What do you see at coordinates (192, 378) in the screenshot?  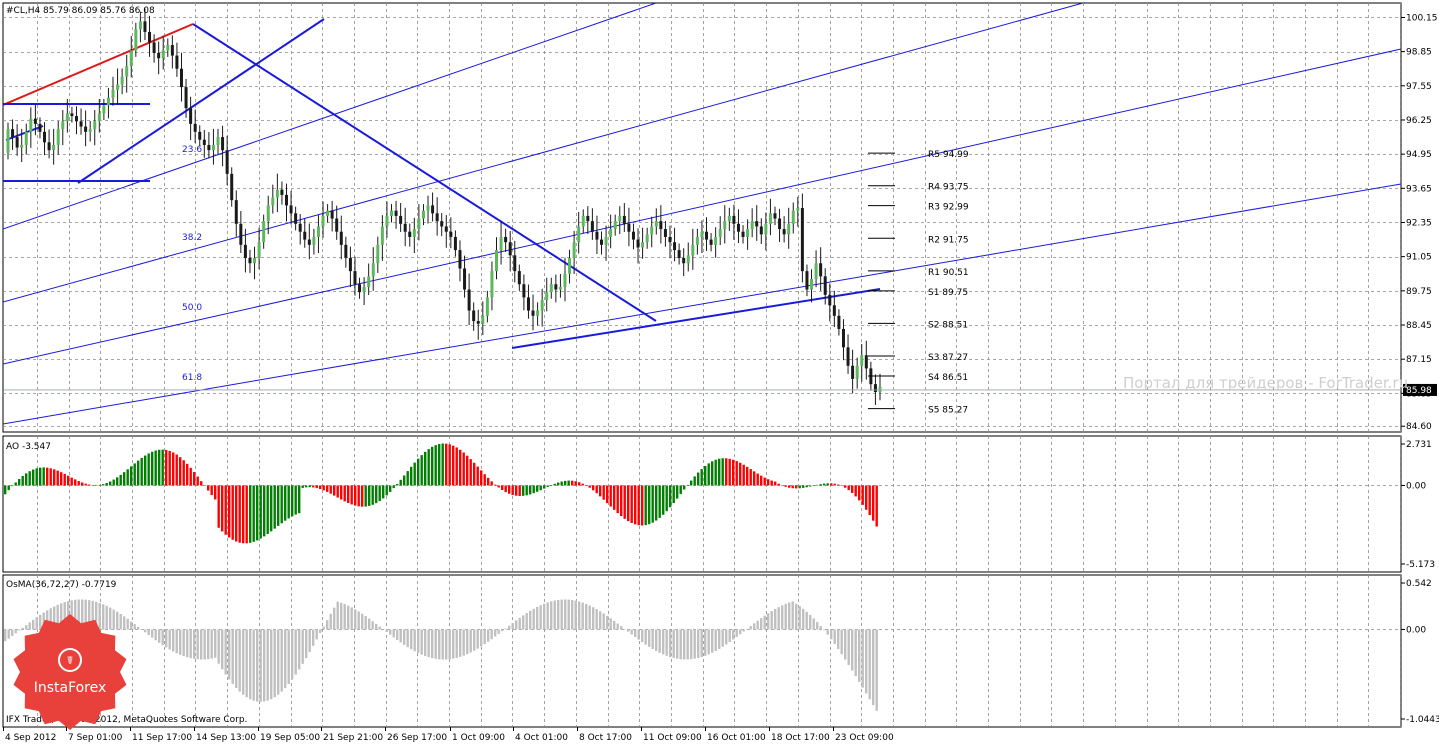 I see `fib-label: 61.8` at bounding box center [192, 378].